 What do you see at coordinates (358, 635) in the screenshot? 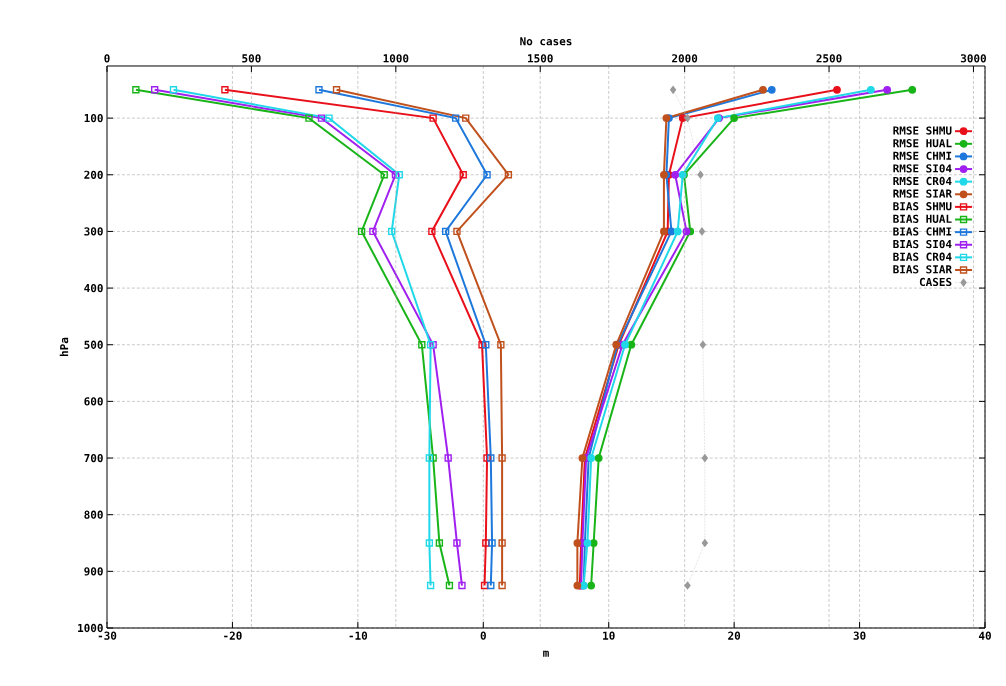
I see `x-tick-label: -10` at bounding box center [358, 635].